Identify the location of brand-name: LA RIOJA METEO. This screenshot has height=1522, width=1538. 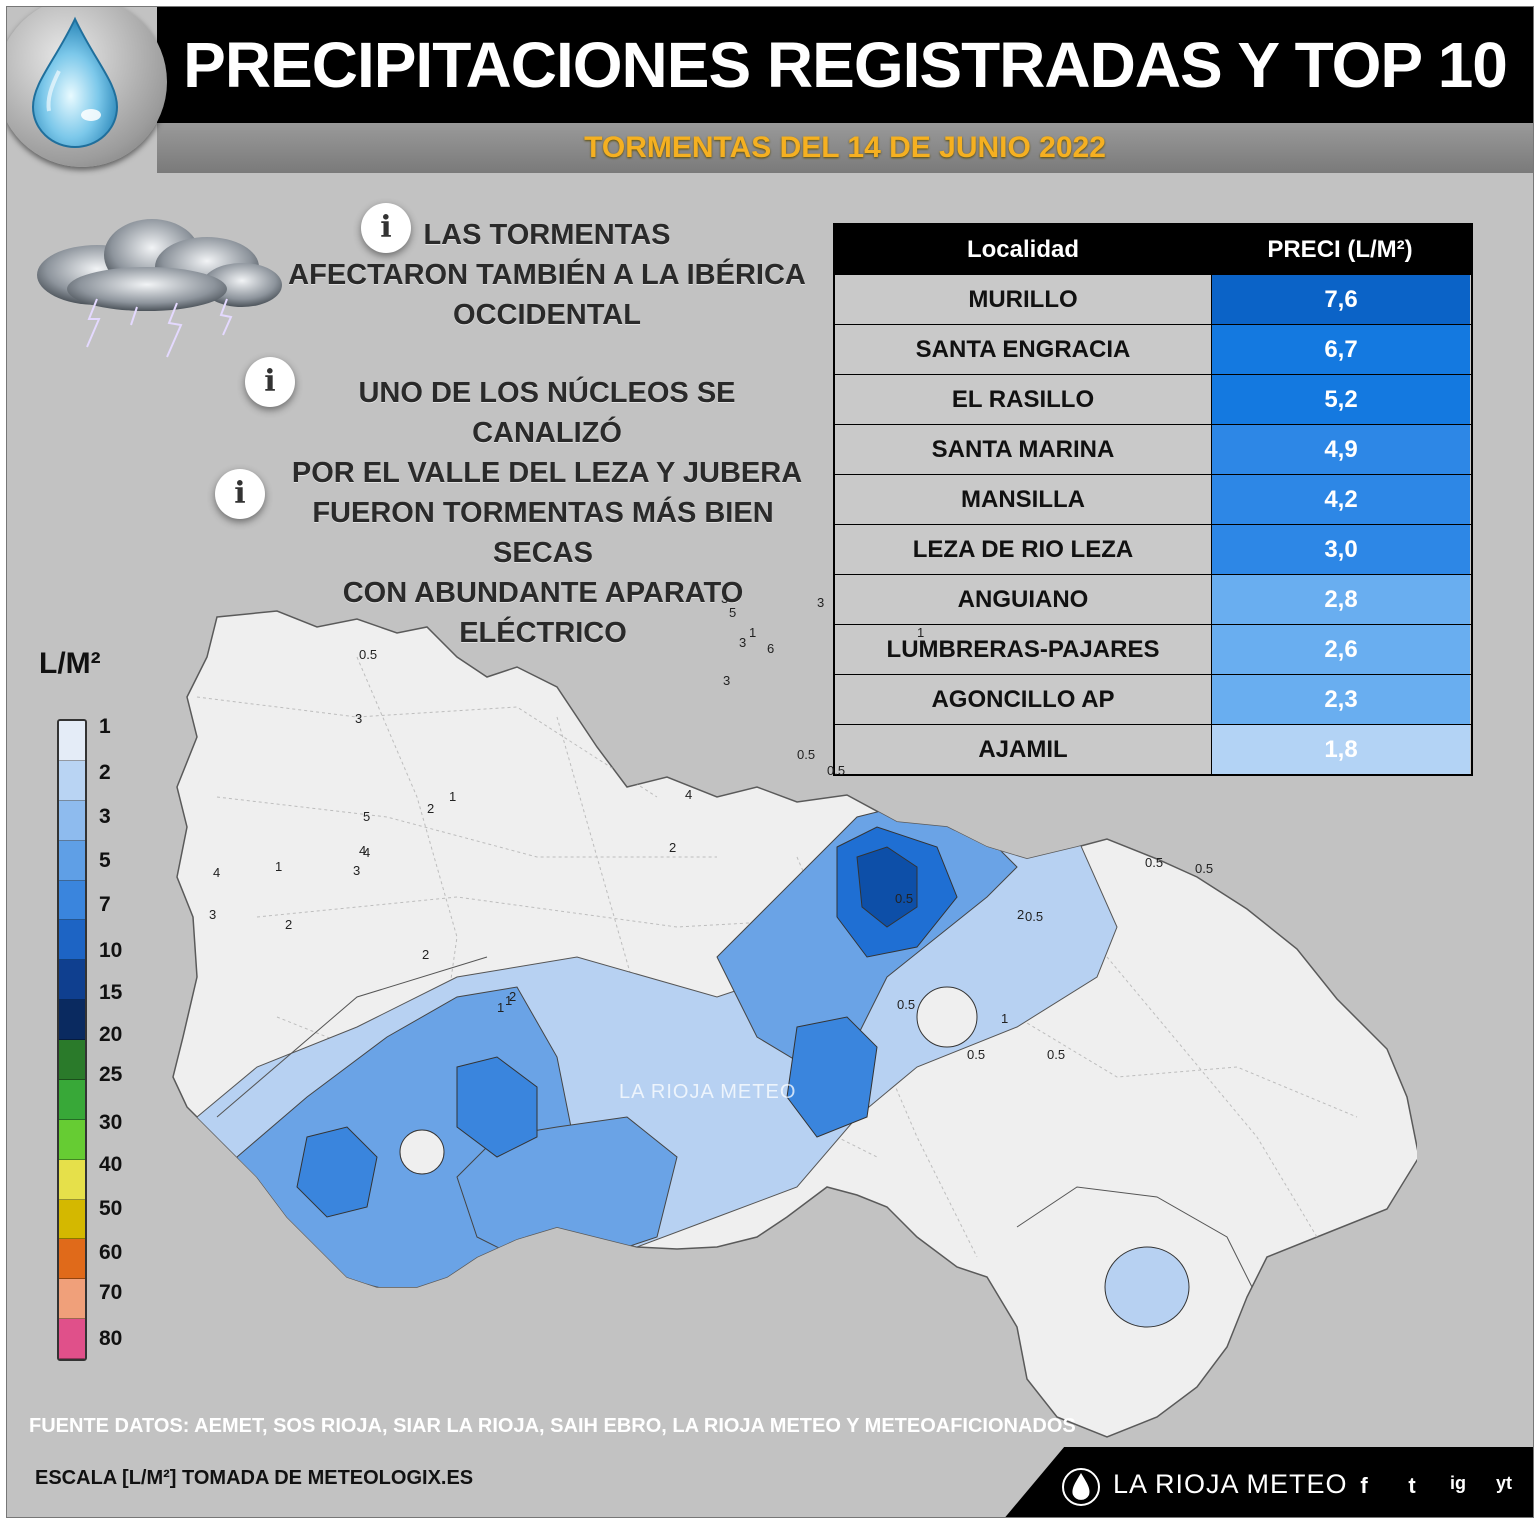
(1230, 1484).